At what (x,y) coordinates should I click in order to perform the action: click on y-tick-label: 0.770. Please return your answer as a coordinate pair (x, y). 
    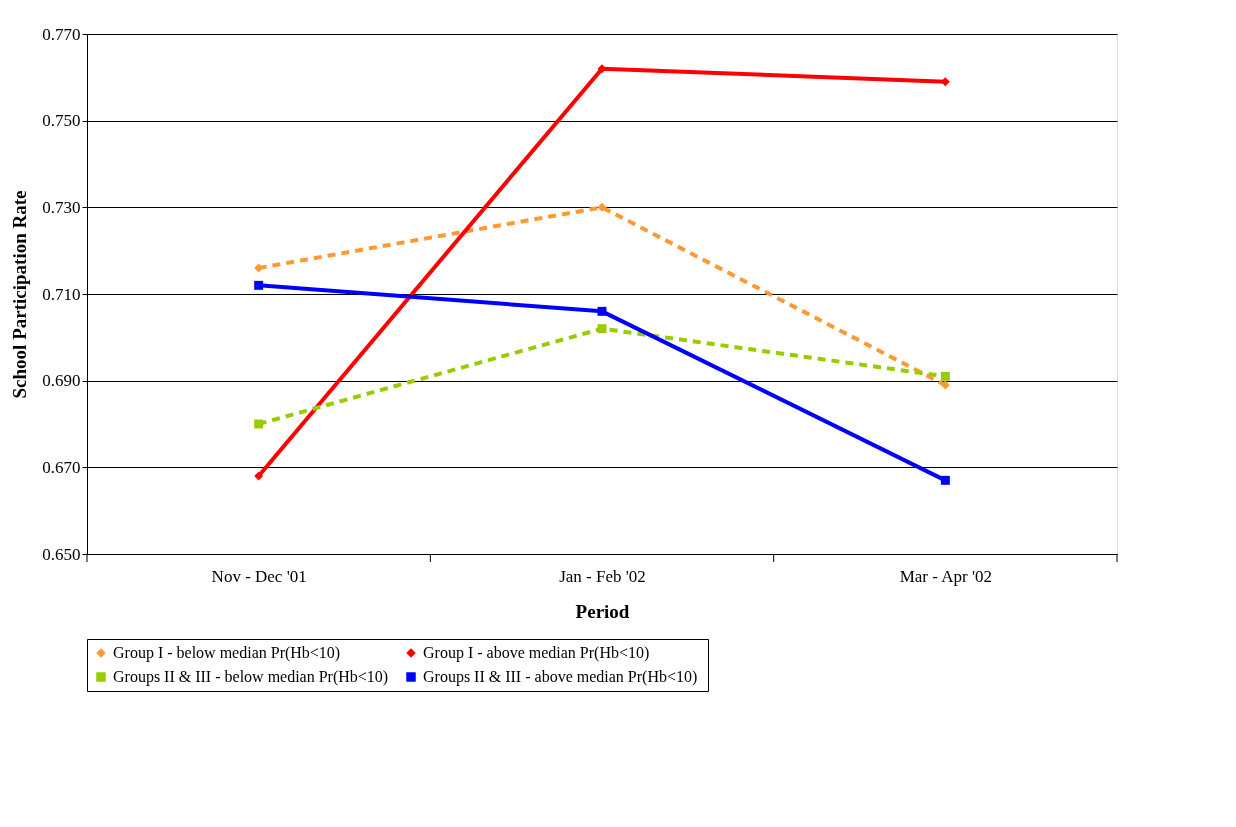
    Looking at the image, I should click on (61, 34).